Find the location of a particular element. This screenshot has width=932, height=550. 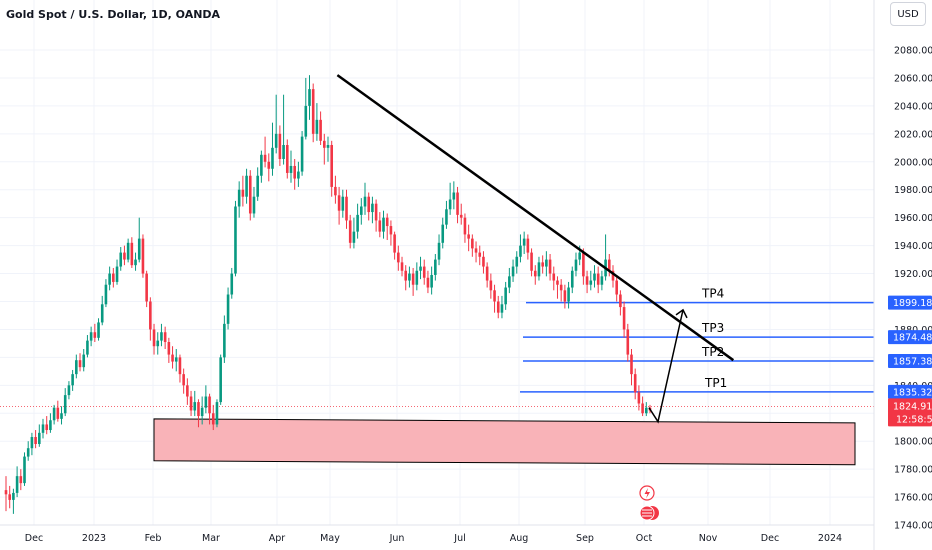

tp-price-badge-label: 1835.323 is located at coordinates (912, 392).